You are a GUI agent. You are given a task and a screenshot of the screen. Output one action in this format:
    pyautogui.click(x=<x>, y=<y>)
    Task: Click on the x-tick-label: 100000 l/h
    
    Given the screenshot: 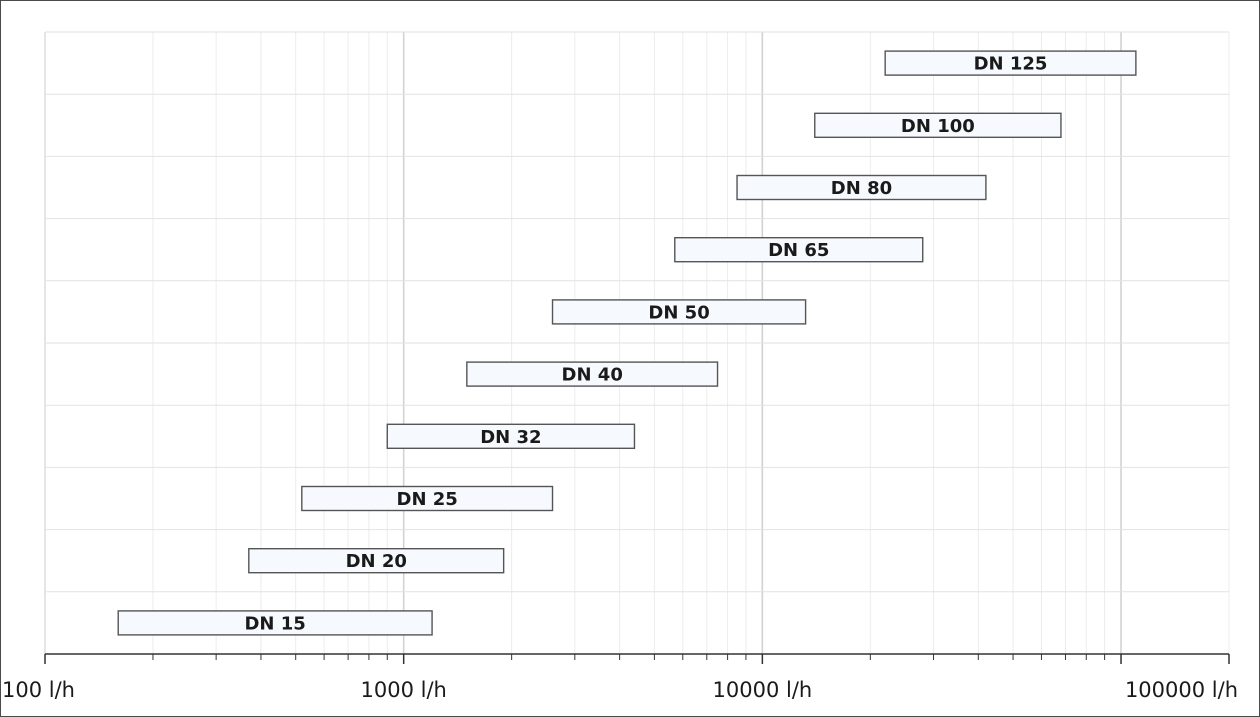 What is the action you would take?
    pyautogui.click(x=1181, y=690)
    